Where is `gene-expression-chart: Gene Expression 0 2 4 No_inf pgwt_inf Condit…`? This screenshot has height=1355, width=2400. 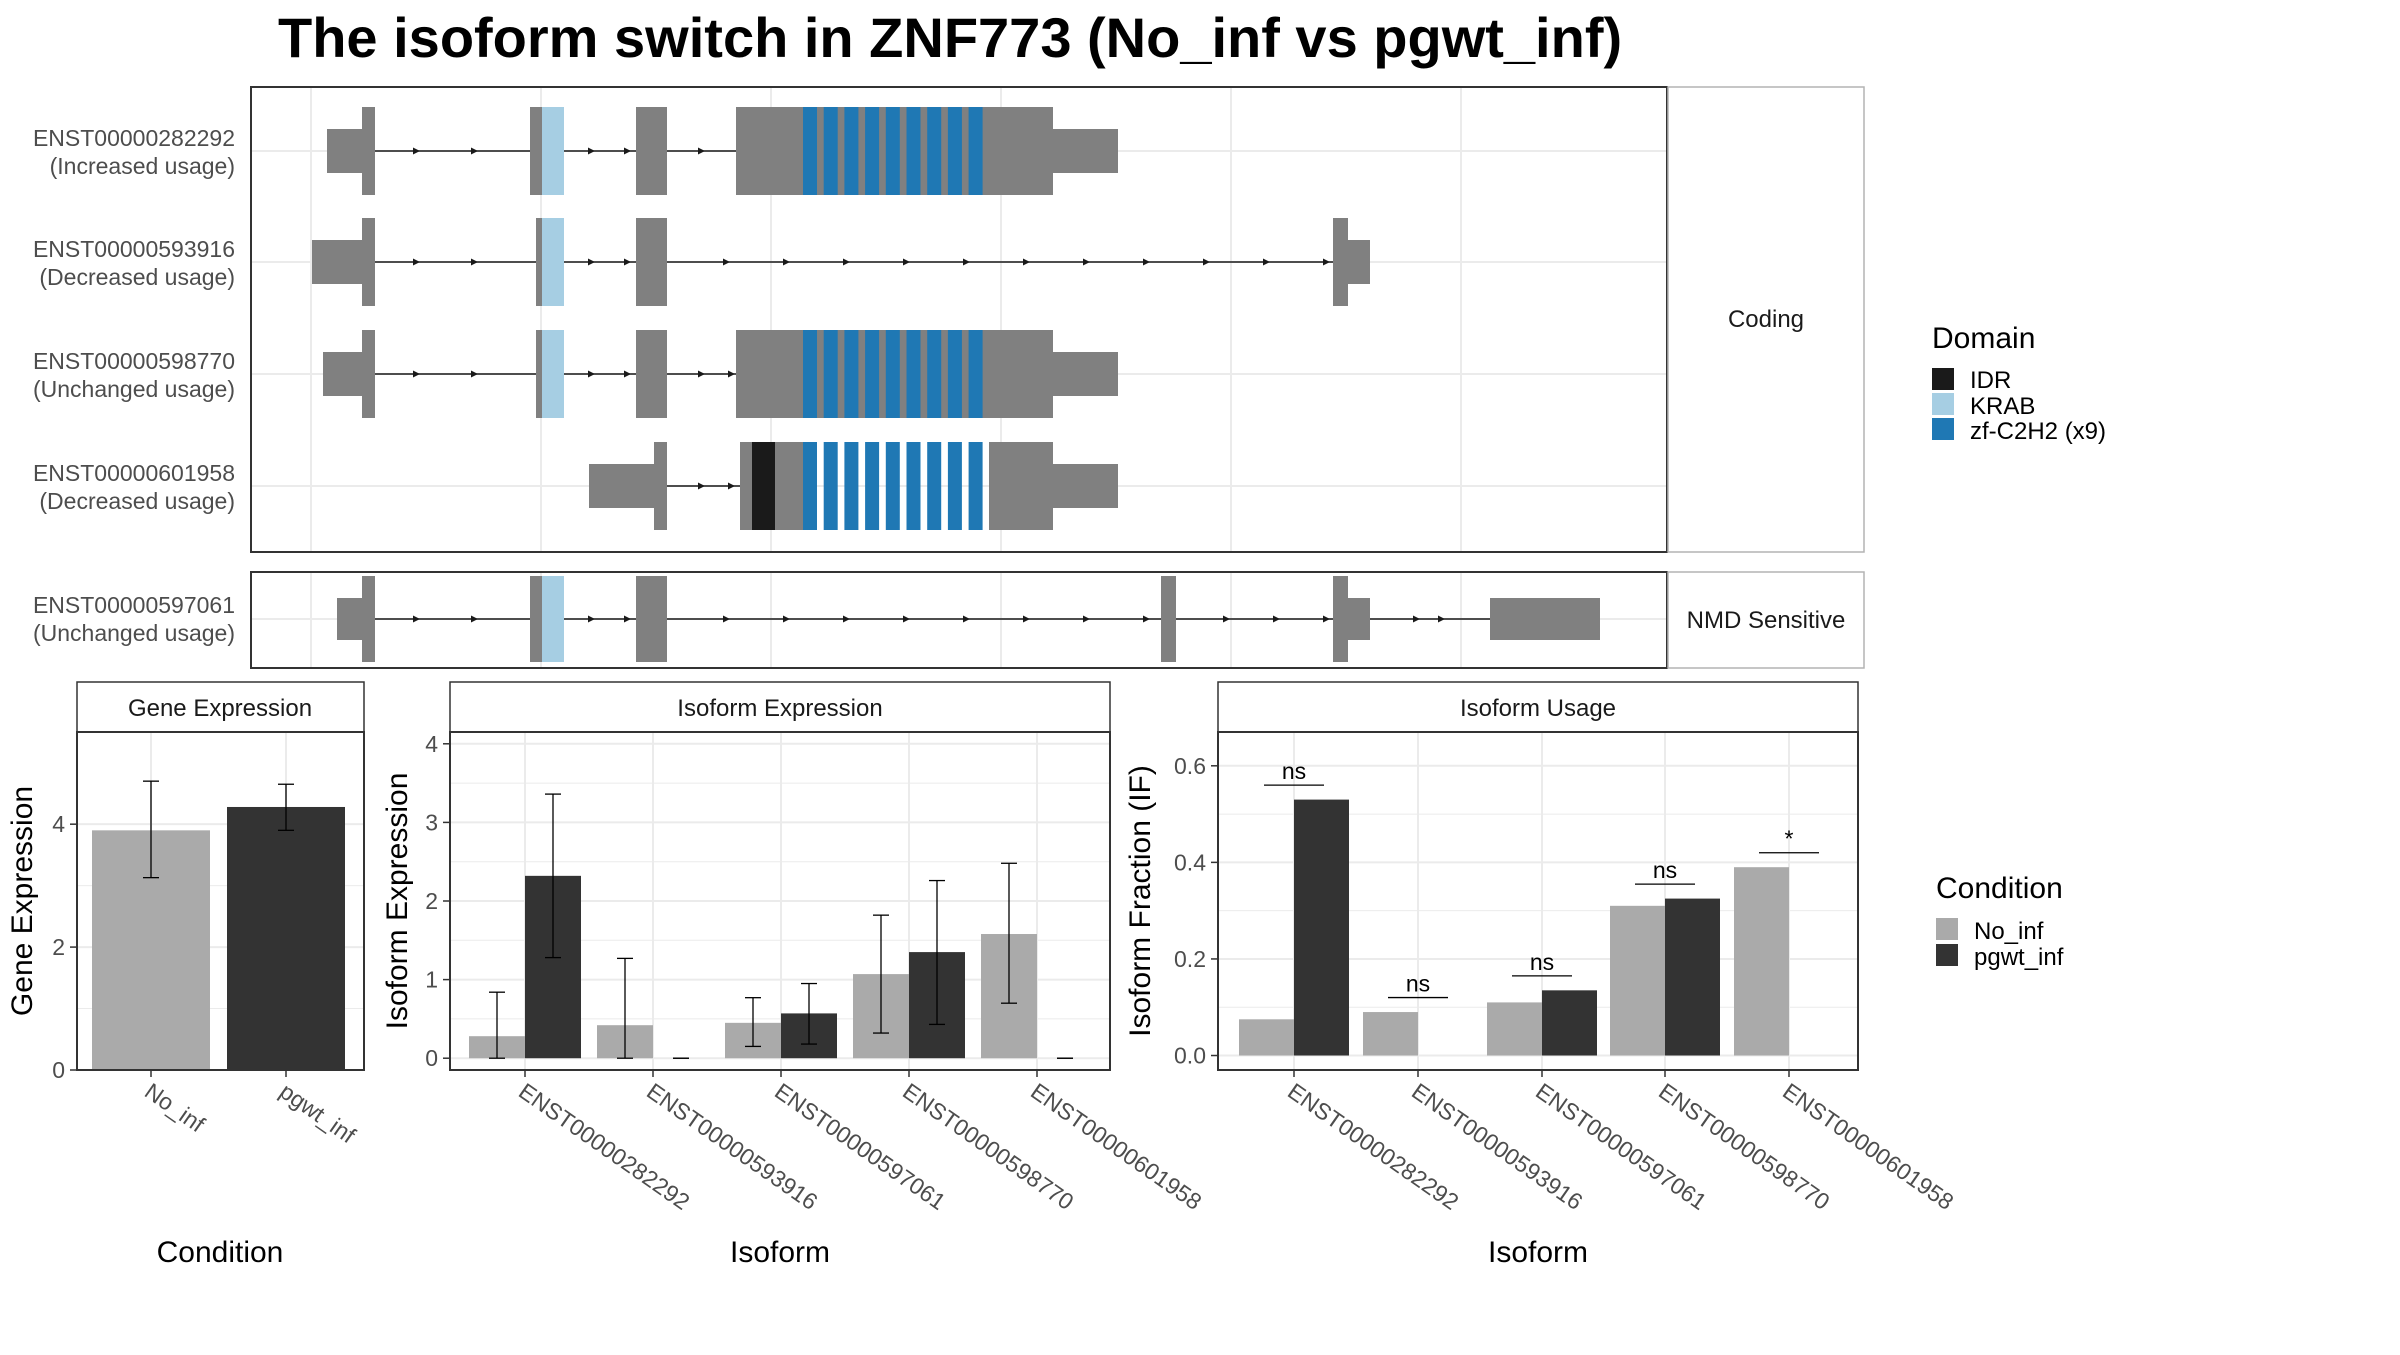 gene-expression-chart: Gene Expression 0 2 4 No_inf pgwt_inf Condit… is located at coordinates (185, 975).